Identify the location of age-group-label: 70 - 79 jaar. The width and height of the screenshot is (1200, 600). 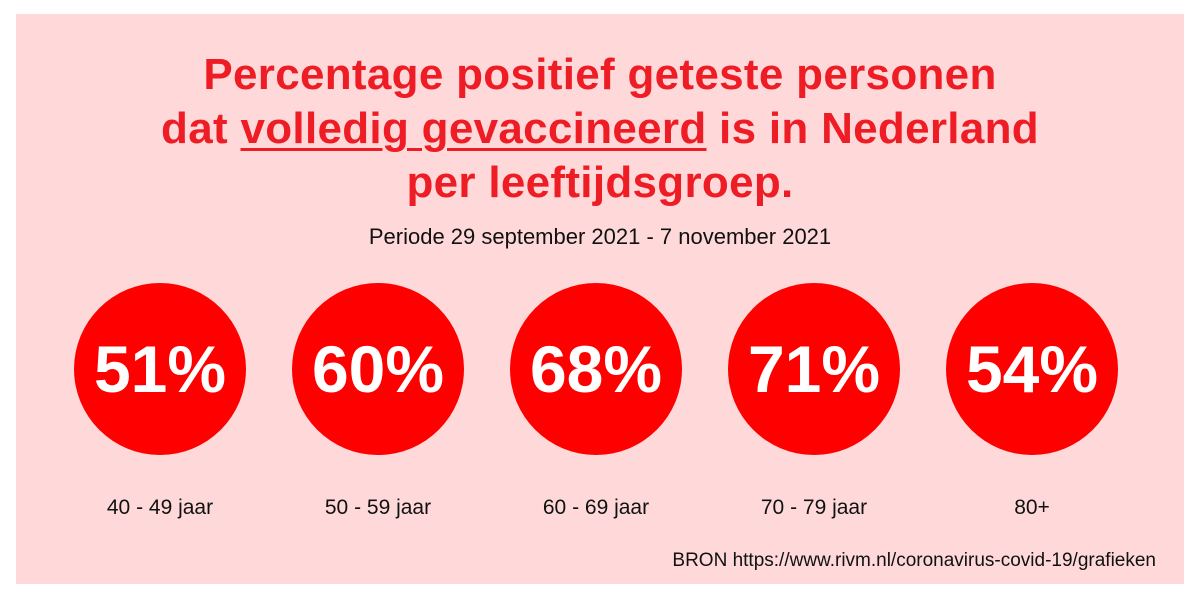
(814, 507).